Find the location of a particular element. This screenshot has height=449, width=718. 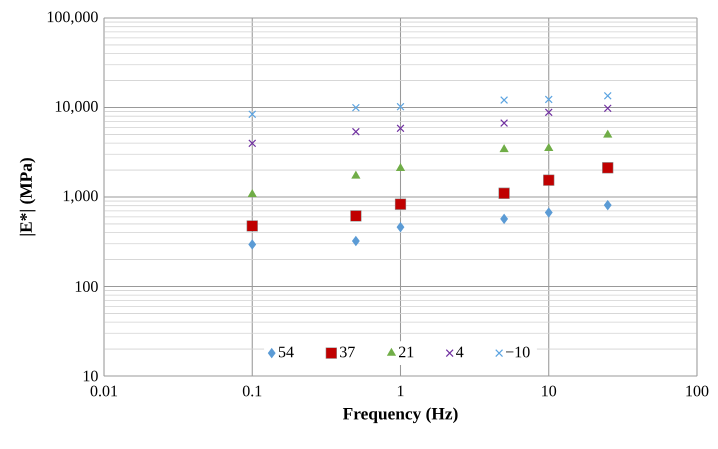

x-tick-label: 1 is located at coordinates (401, 391).